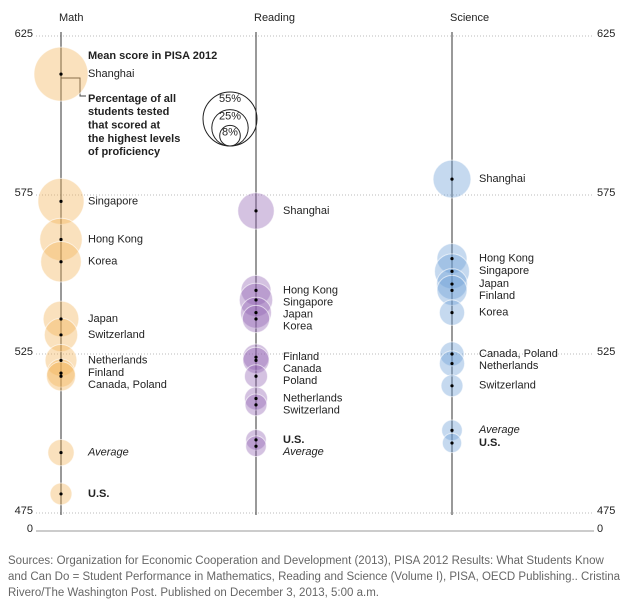  Describe the element at coordinates (124, 152) in the screenshot. I see `legend-size-title: of proficiency` at that location.